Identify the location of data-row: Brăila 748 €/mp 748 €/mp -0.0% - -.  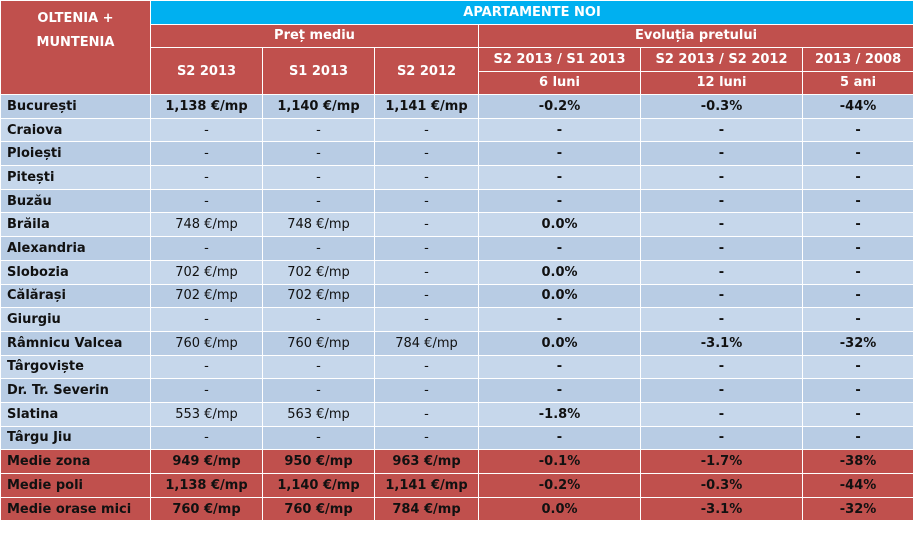
(456, 225).